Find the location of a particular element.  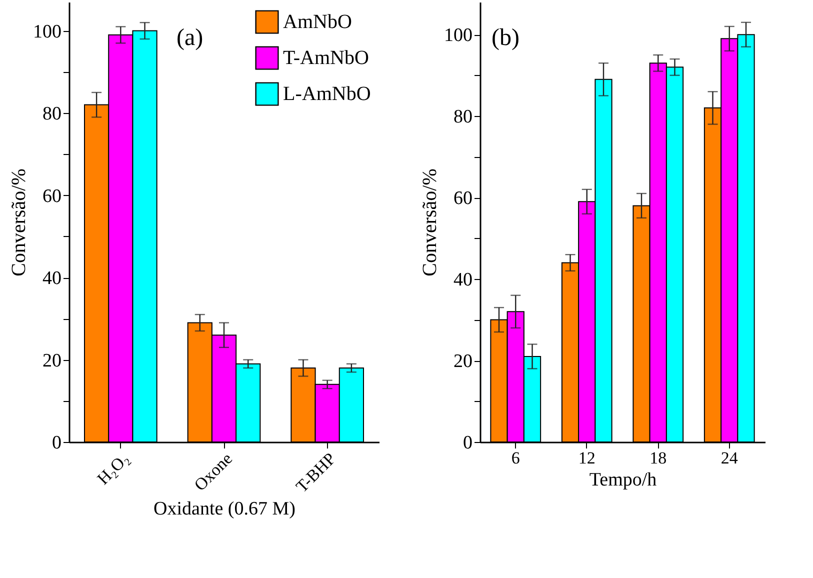

x-tick-label: H₂O₂ is located at coordinates (113, 468).